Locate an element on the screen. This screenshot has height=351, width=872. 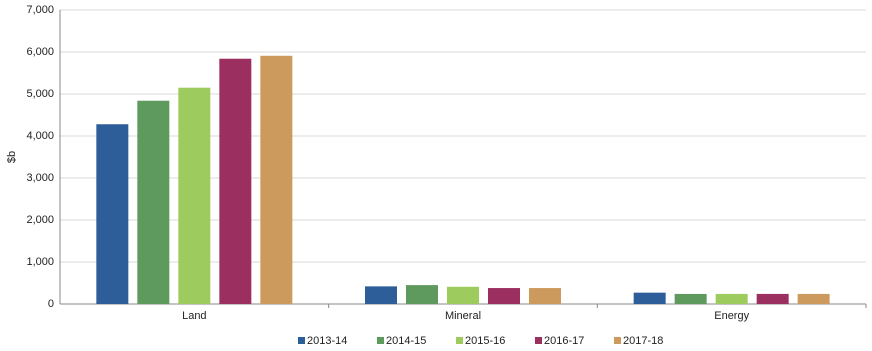
y-tick-label: 1,000 is located at coordinates (40, 262).